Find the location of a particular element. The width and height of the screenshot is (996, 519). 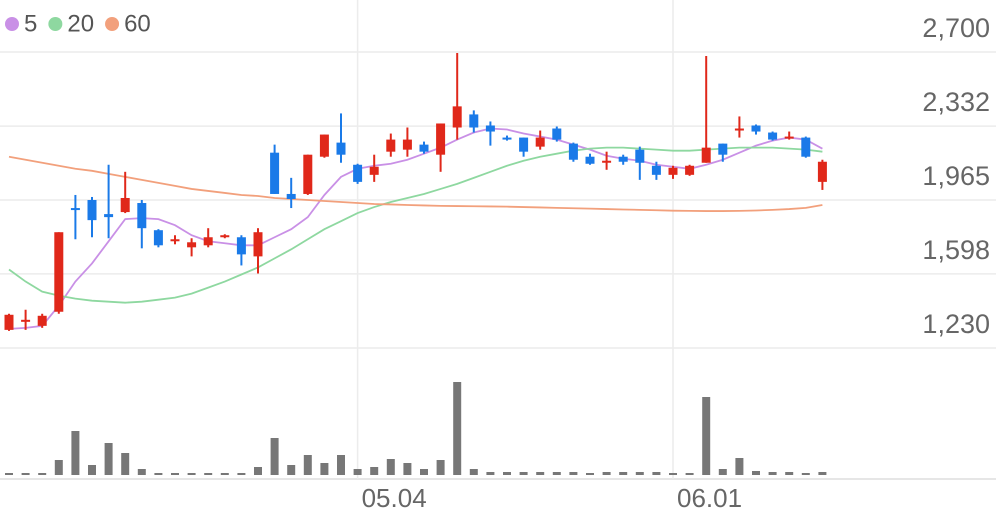

y-tick-label: 1,598 is located at coordinates (956, 250).